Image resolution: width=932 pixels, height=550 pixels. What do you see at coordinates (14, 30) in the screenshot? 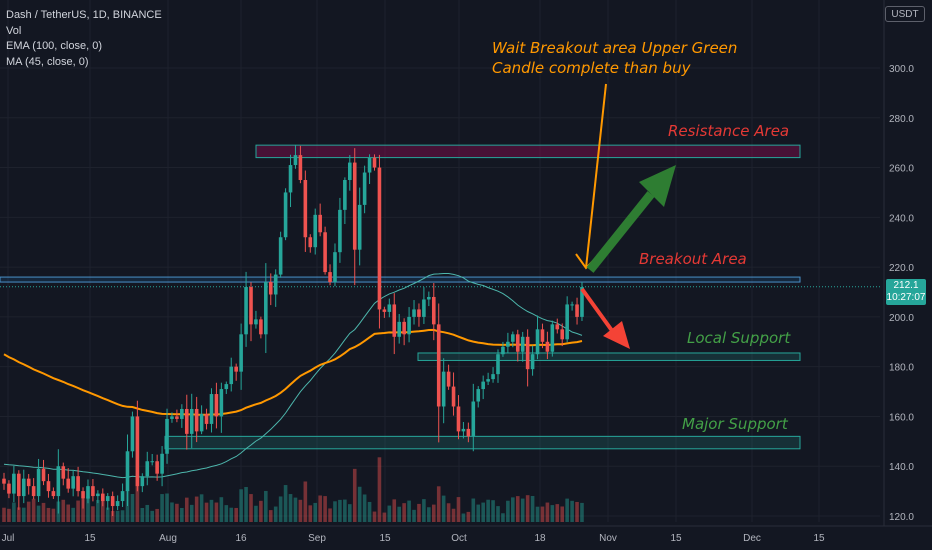
I see `volume-indicator-label: Vol` at bounding box center [14, 30].